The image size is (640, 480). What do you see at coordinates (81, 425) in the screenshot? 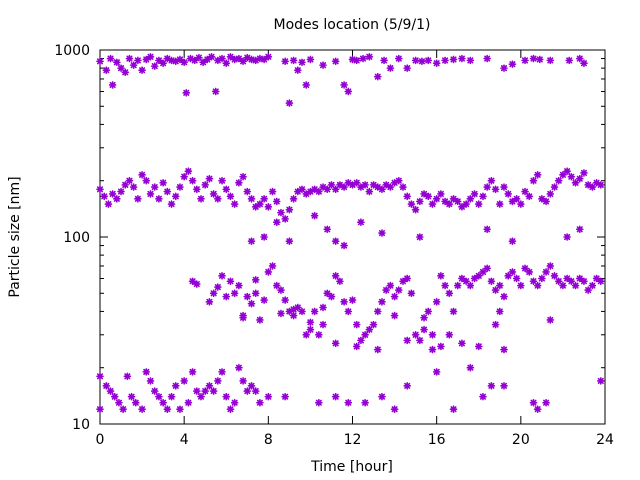
I see `y-tick-label: 10` at bounding box center [81, 425].